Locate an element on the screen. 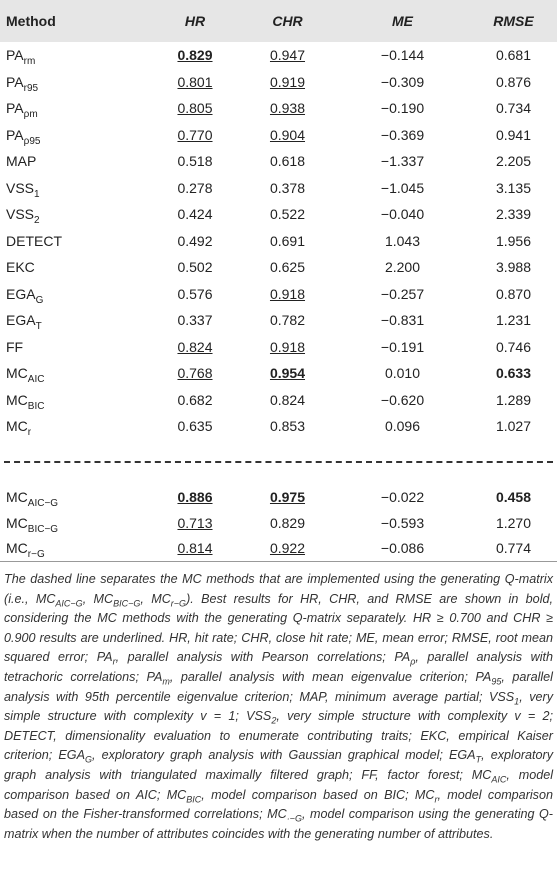 Image resolution: width=557 pixels, height=873 pixels. method-cell: EGAG is located at coordinates (75, 294).